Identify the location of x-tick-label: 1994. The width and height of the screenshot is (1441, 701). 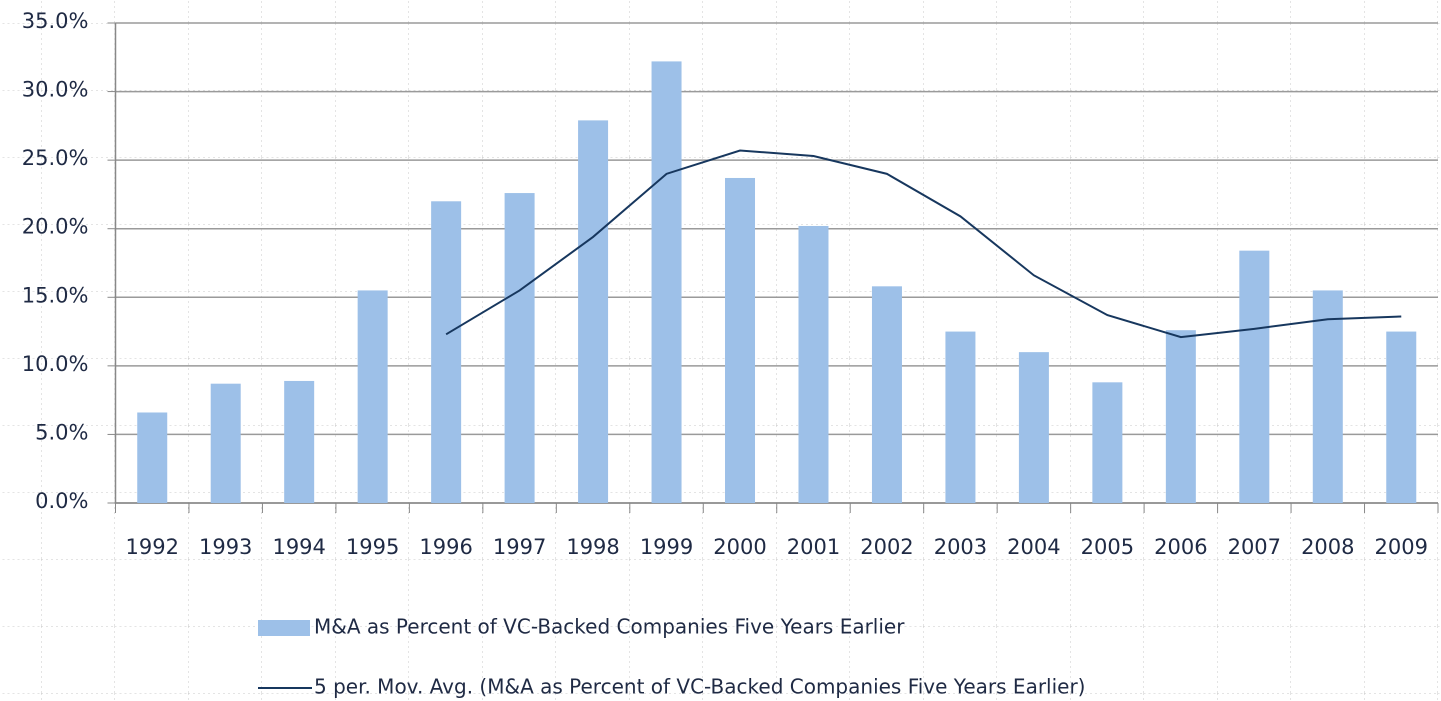
(298, 547).